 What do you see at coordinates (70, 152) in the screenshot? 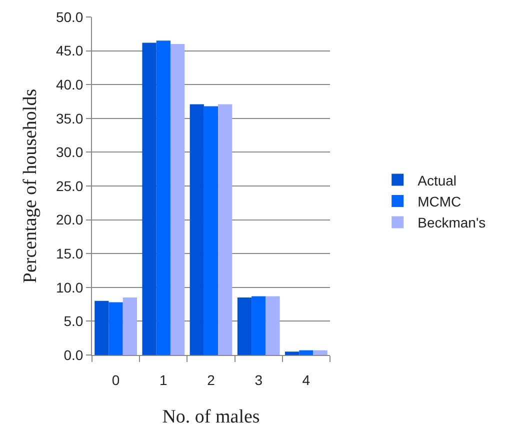
I see `y-tick-label: 30.0` at bounding box center [70, 152].